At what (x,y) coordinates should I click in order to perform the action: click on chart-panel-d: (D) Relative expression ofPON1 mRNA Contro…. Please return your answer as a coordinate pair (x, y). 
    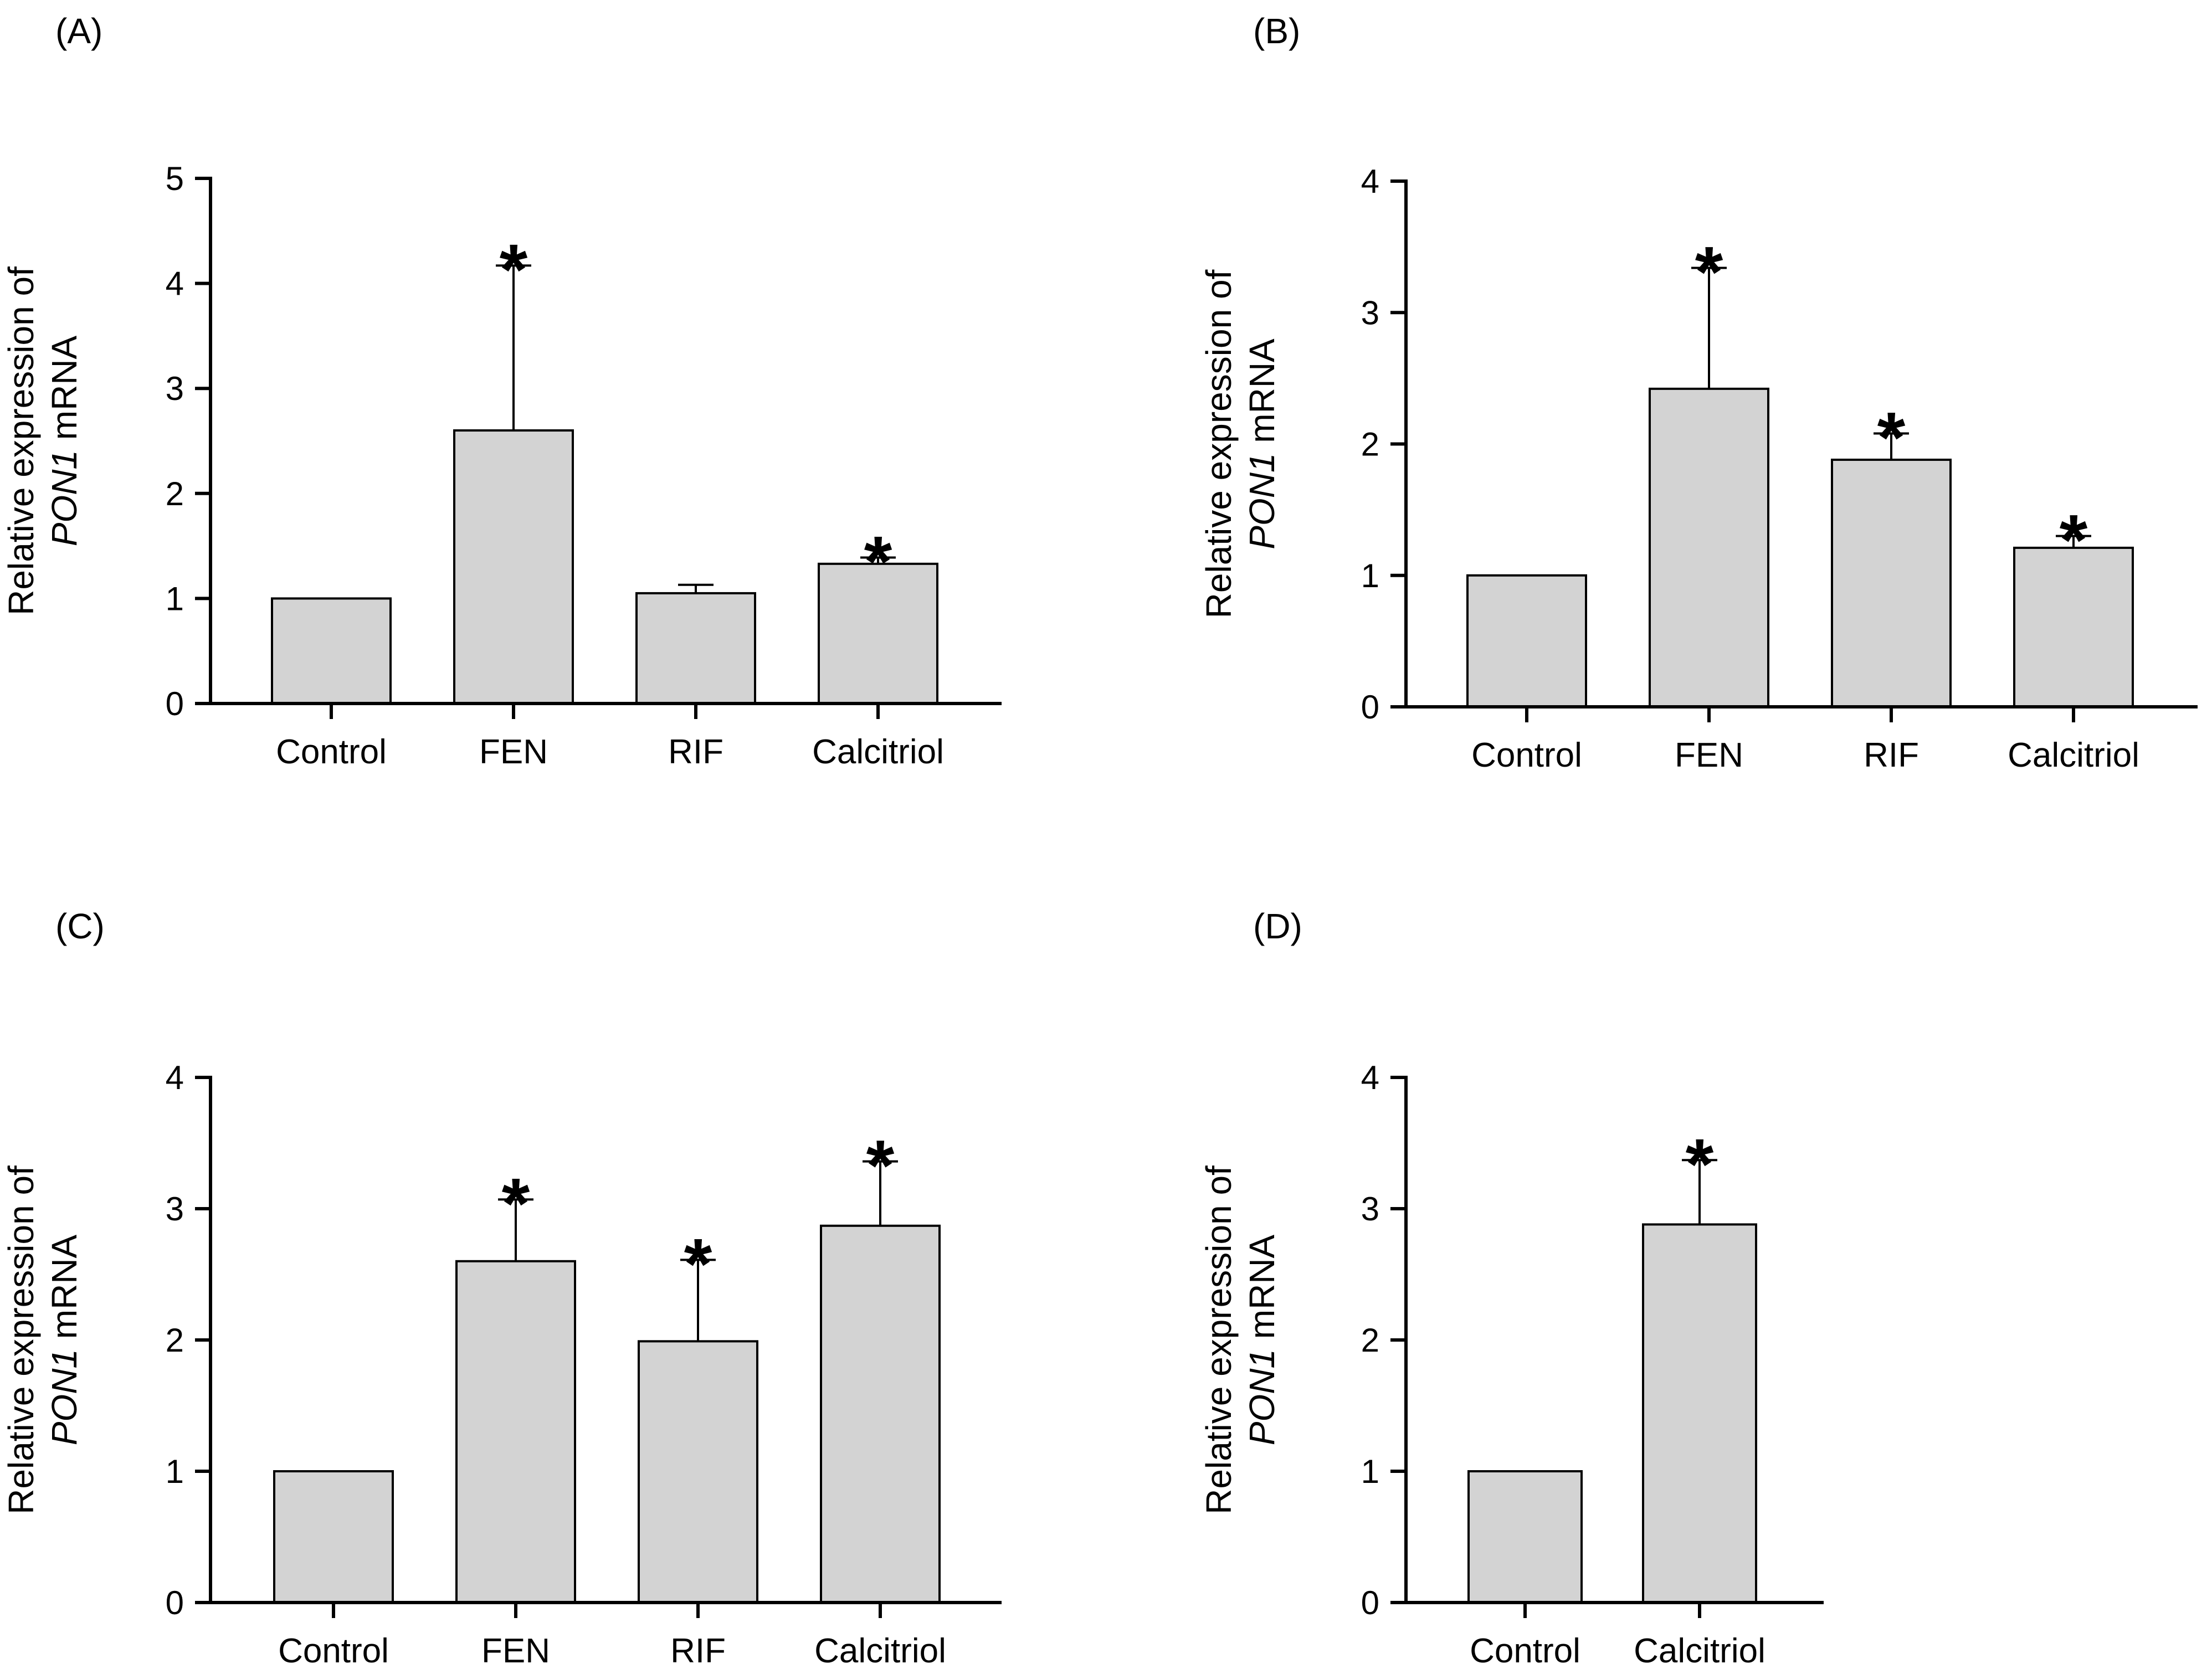
    Looking at the image, I should click on (1511, 1288).